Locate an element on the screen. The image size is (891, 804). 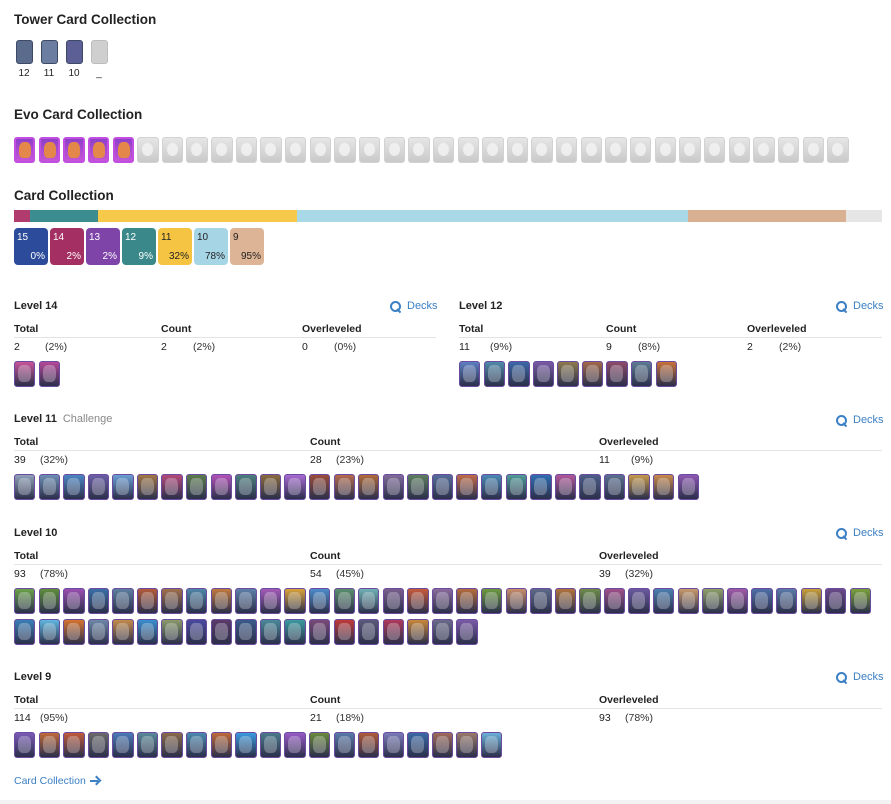
level-chip: 10 78% is located at coordinates (211, 246).